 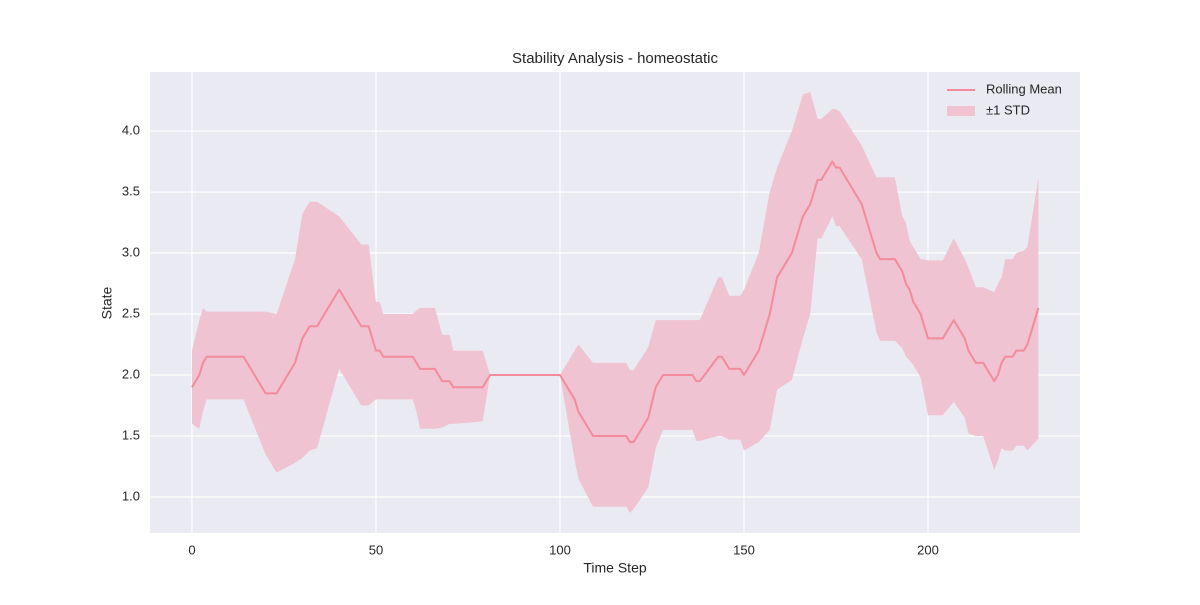 What do you see at coordinates (1024, 88) in the screenshot?
I see `legend-label: Rolling Mean` at bounding box center [1024, 88].